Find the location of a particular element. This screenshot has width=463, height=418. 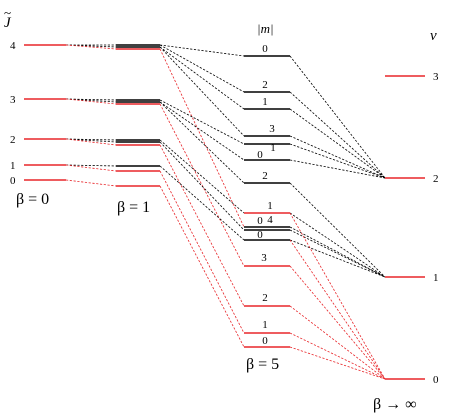

label-binf-v2: 2 is located at coordinates (436, 179).